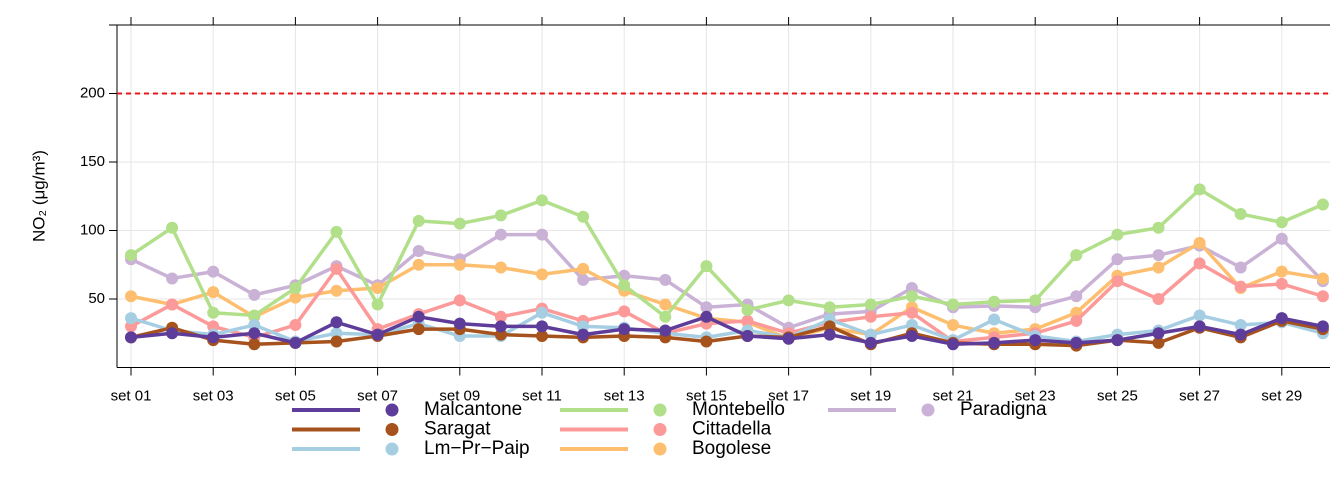 This screenshot has width=1337, height=499. What do you see at coordinates (1117, 395) in the screenshot?
I see `x-tick-label: set 25` at bounding box center [1117, 395].